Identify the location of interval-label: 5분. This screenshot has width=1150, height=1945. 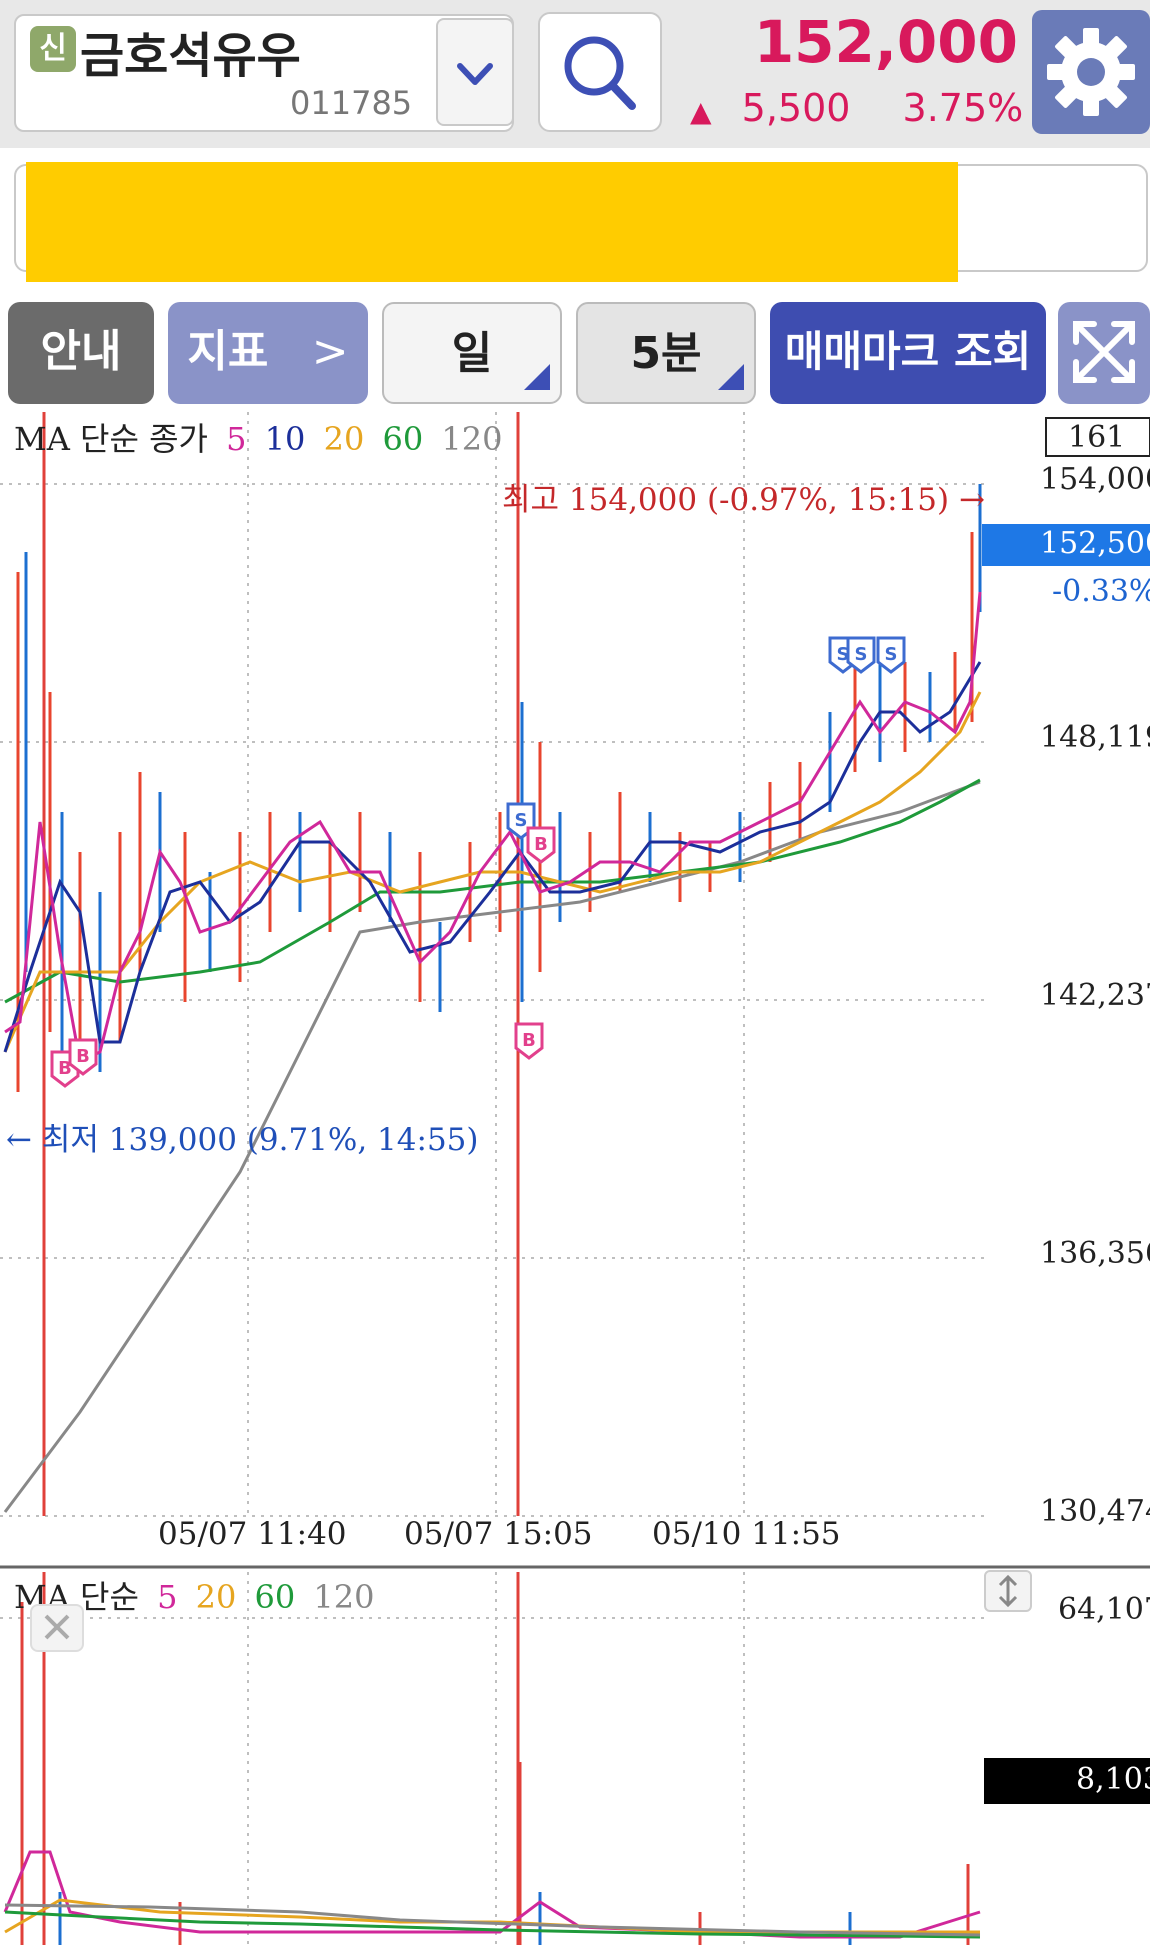
(666, 353).